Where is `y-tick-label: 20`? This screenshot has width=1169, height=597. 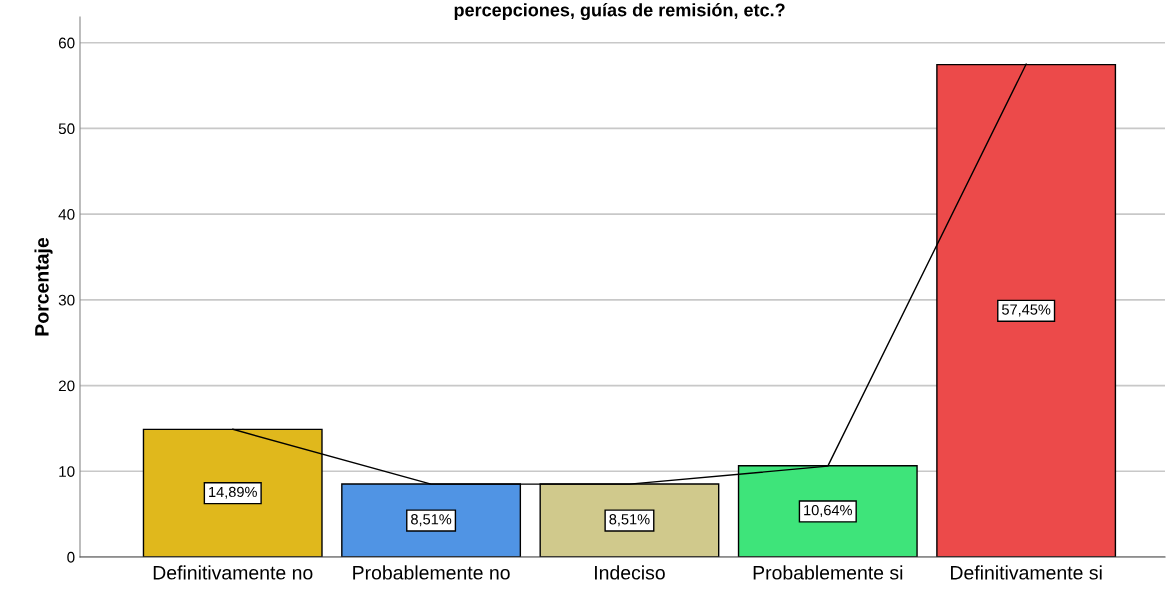
y-tick-label: 20 is located at coordinates (66, 386).